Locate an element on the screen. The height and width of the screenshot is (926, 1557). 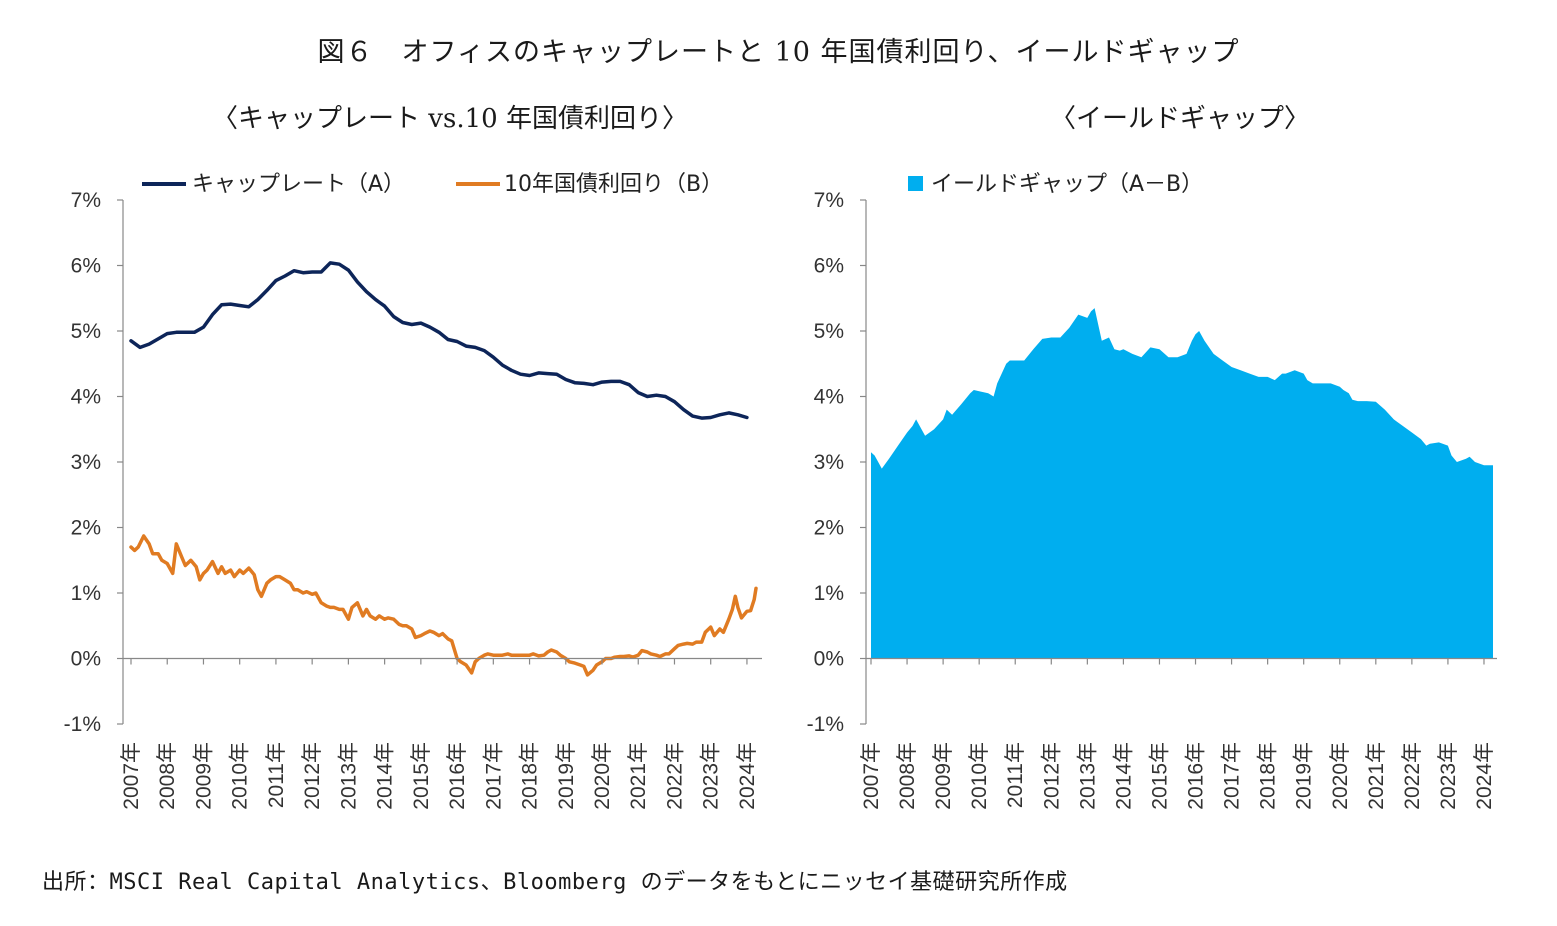
left-x-tick-label: 2016年 is located at coordinates (457, 776).